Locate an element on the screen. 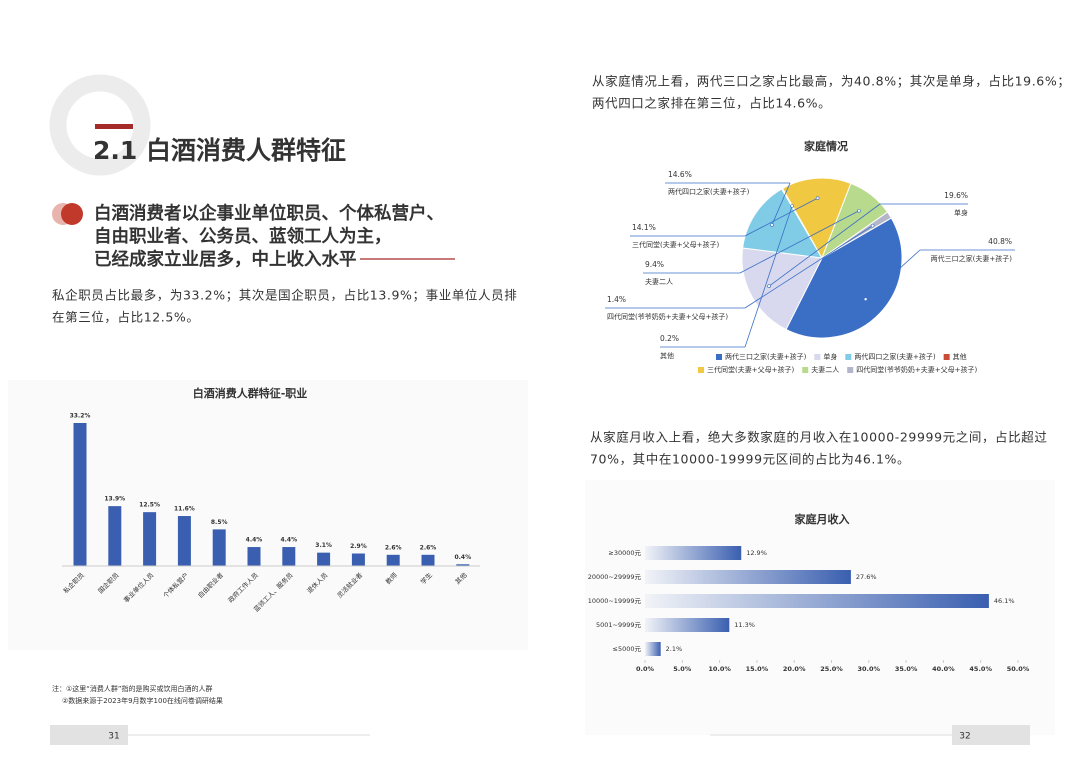  paragraph: 在第三位，占比12.5%。 is located at coordinates (126, 317).